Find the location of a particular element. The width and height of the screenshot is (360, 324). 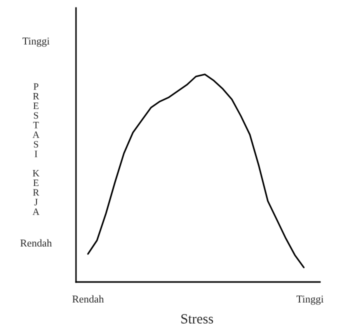

x-axis-title: Stress is located at coordinates (197, 319).